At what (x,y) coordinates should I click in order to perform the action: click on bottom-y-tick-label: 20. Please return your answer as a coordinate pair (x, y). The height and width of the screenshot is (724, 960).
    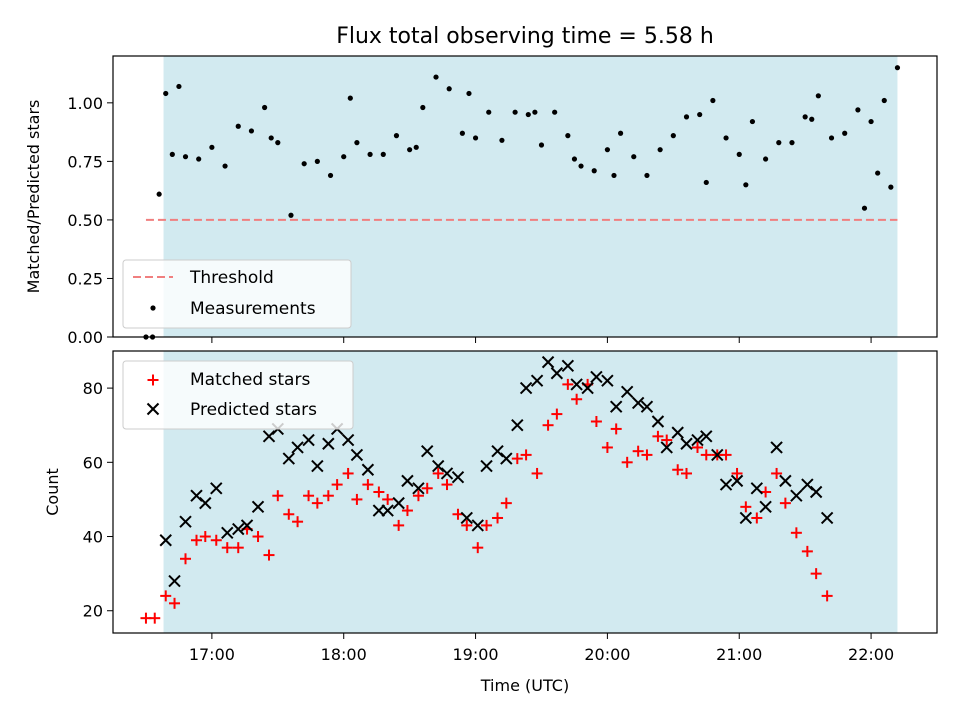
    Looking at the image, I should click on (93, 611).